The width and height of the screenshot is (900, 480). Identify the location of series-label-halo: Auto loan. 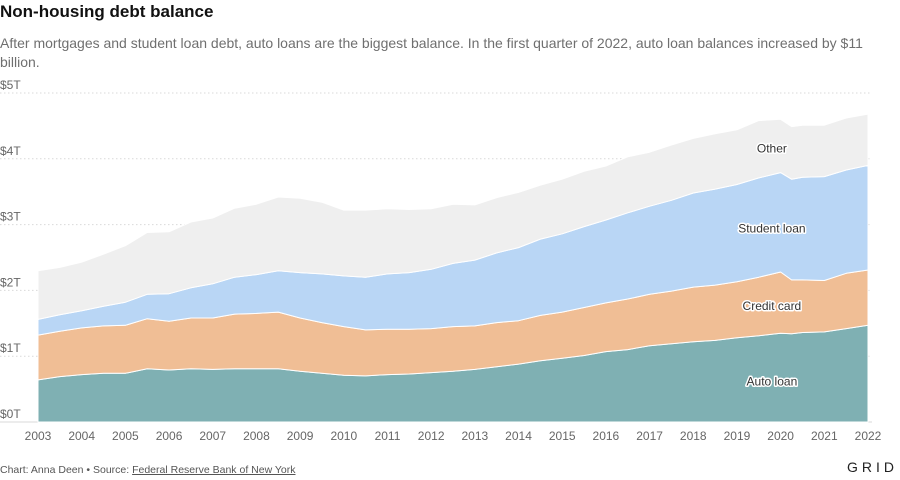
(772, 382).